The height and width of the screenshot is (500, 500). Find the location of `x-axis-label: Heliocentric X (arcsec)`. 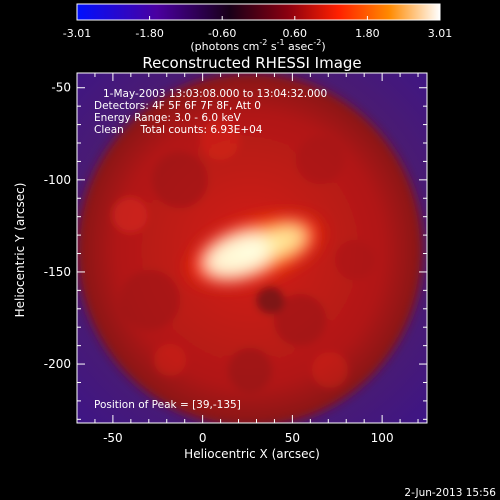

x-axis-label: Heliocentric X (arcsec) is located at coordinates (252, 454).